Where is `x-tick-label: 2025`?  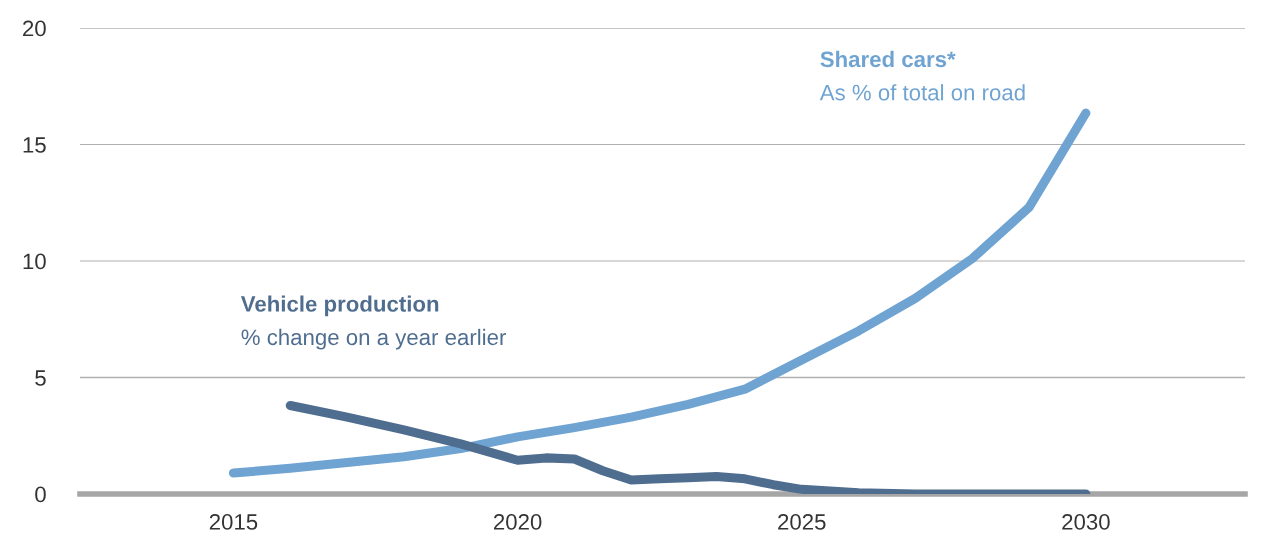
x-tick-label: 2025 is located at coordinates (802, 522).